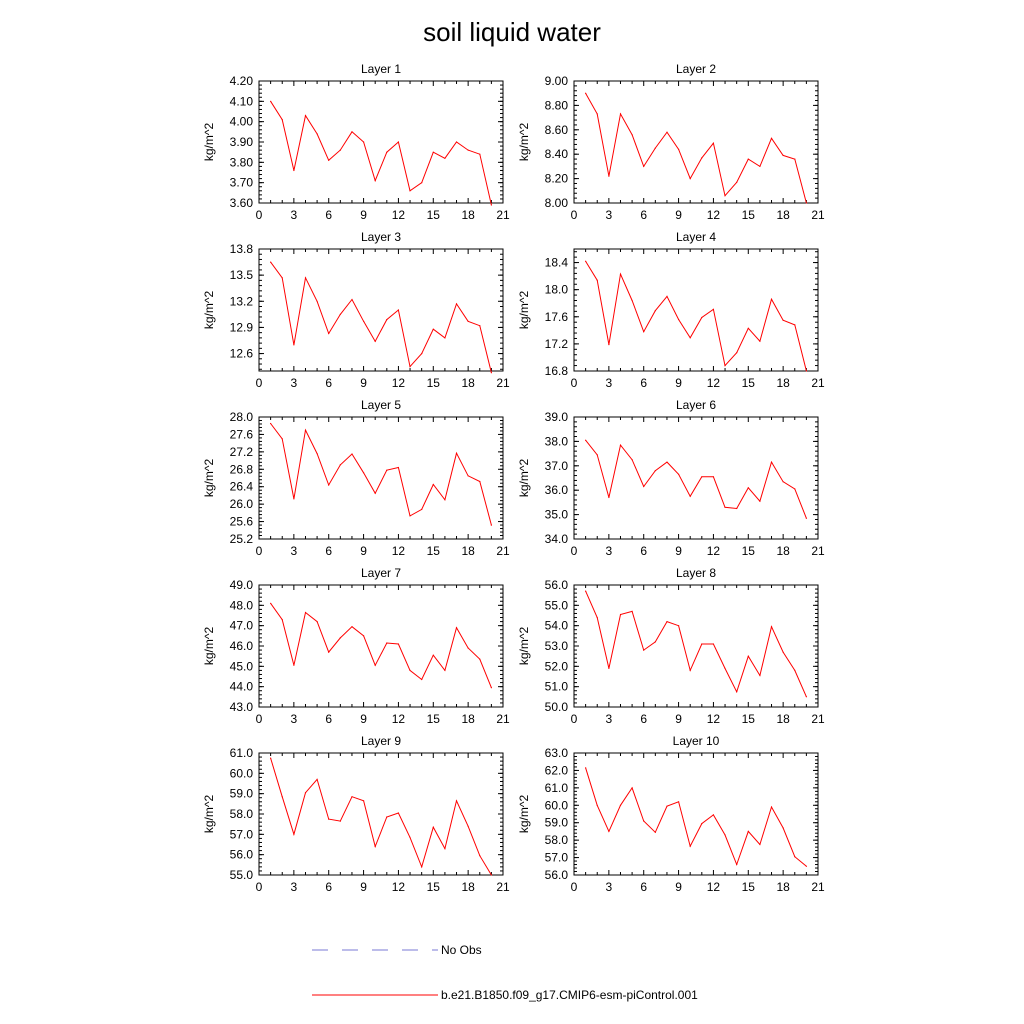 Image resolution: width=1024 pixels, height=1024 pixels. I want to click on y-tick-label: 26.4, so click(242, 487).